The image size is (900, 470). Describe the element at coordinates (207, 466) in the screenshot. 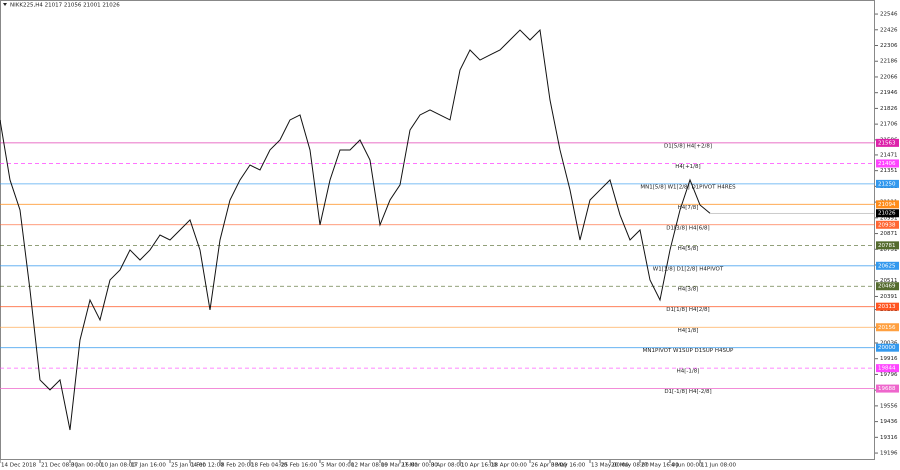

I see `x-tick-label: 1 Feb 12:00` at that location.